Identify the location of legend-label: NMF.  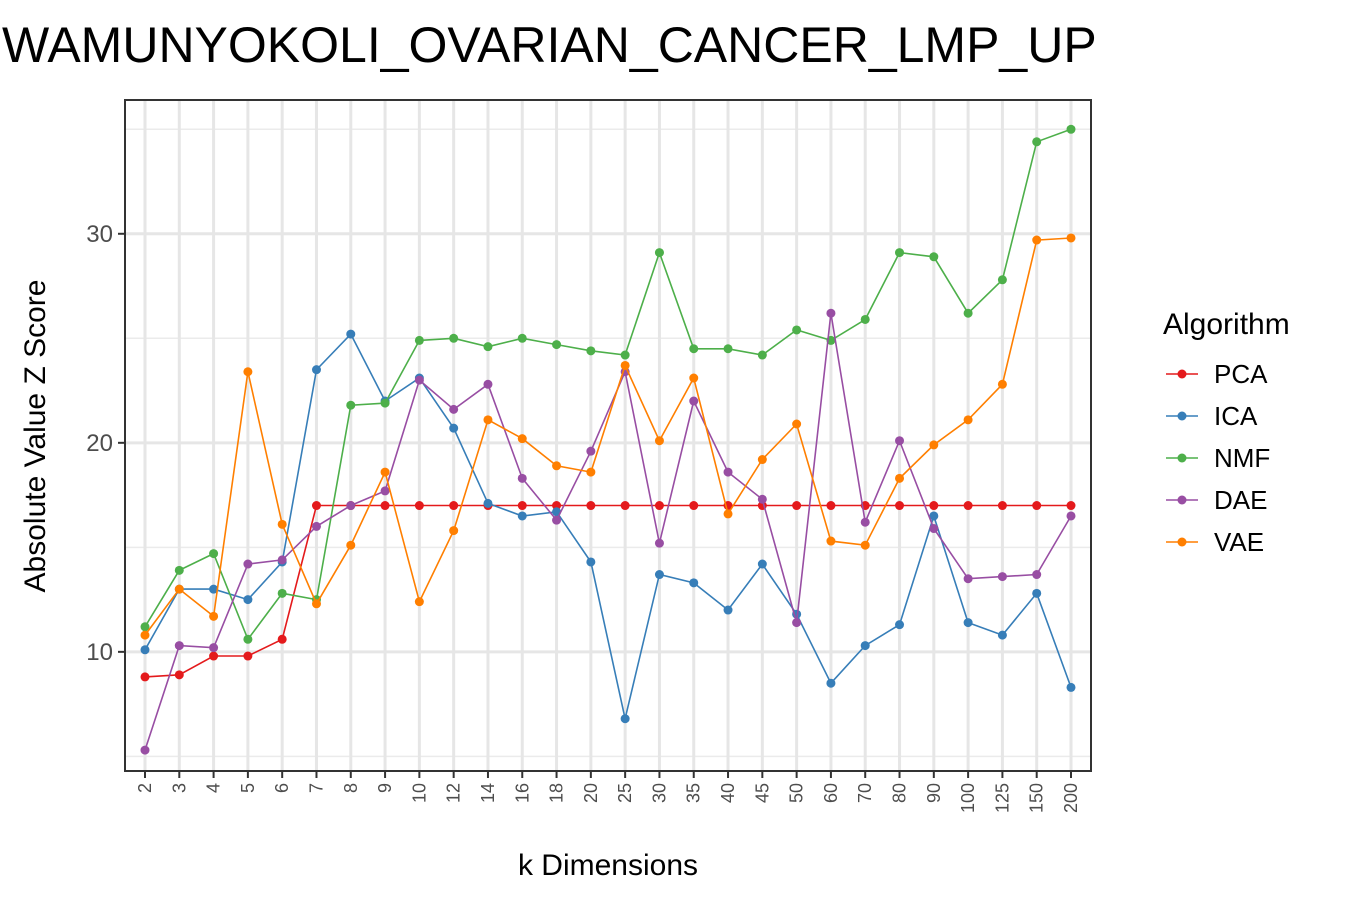
(1242, 458).